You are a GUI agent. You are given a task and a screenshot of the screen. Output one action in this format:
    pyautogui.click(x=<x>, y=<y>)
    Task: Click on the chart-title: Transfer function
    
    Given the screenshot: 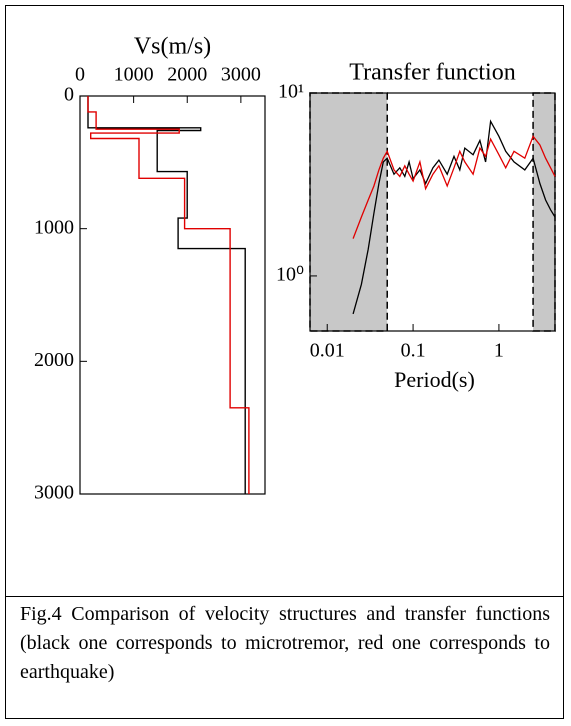 What is the action you would take?
    pyautogui.click(x=432, y=73)
    